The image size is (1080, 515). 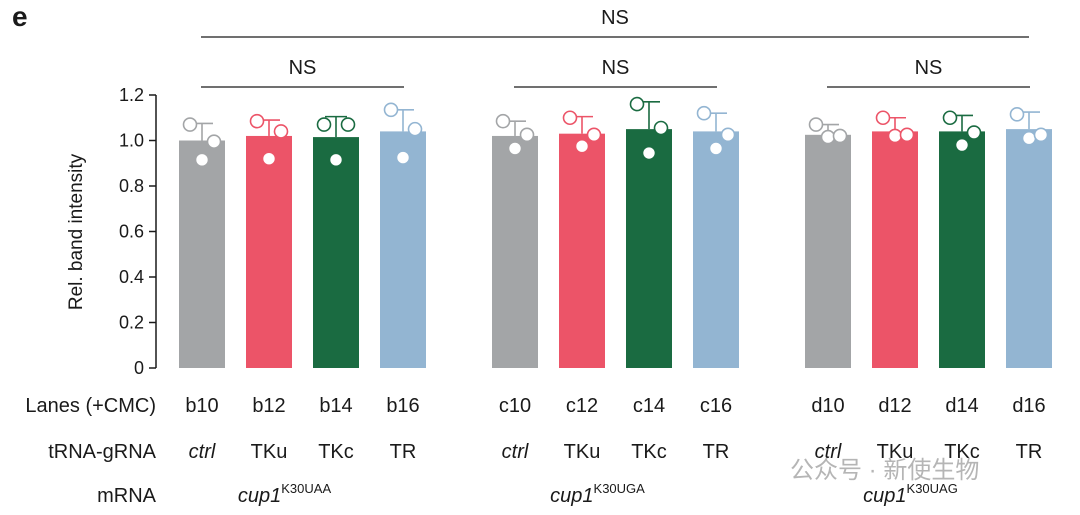 I want to click on trna-label-b10: ctrl, so click(x=202, y=452).